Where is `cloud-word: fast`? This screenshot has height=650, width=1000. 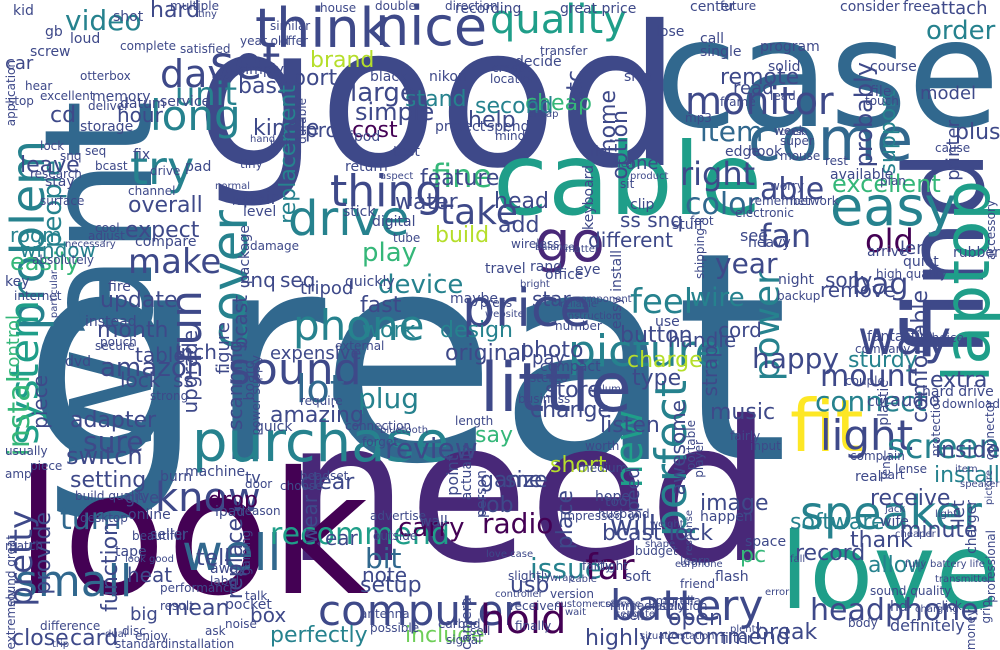 cloud-word: fast is located at coordinates (381, 305).